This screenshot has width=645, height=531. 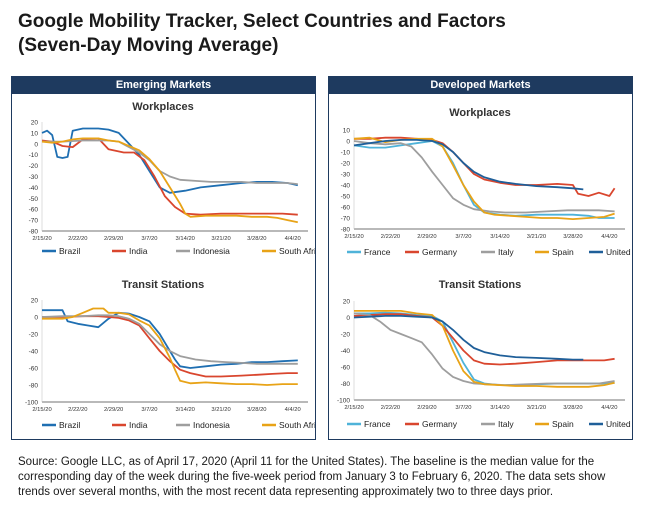 What do you see at coordinates (138, 251) in the screenshot?
I see `legend-label-india: India` at bounding box center [138, 251].